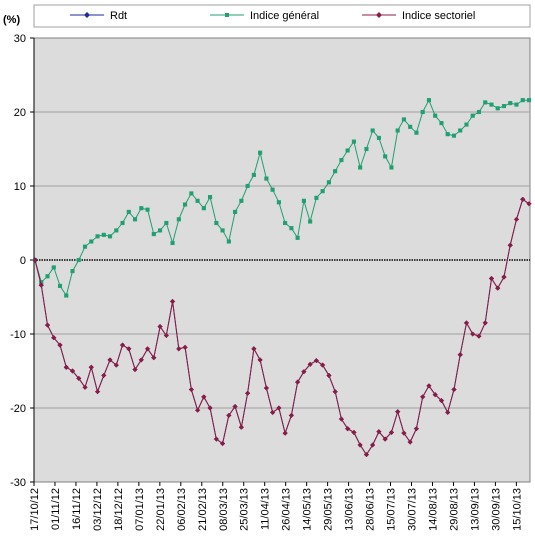 The image size is (535, 541). What do you see at coordinates (20, 113) in the screenshot?
I see `y-tick-label-5: 20` at bounding box center [20, 113].